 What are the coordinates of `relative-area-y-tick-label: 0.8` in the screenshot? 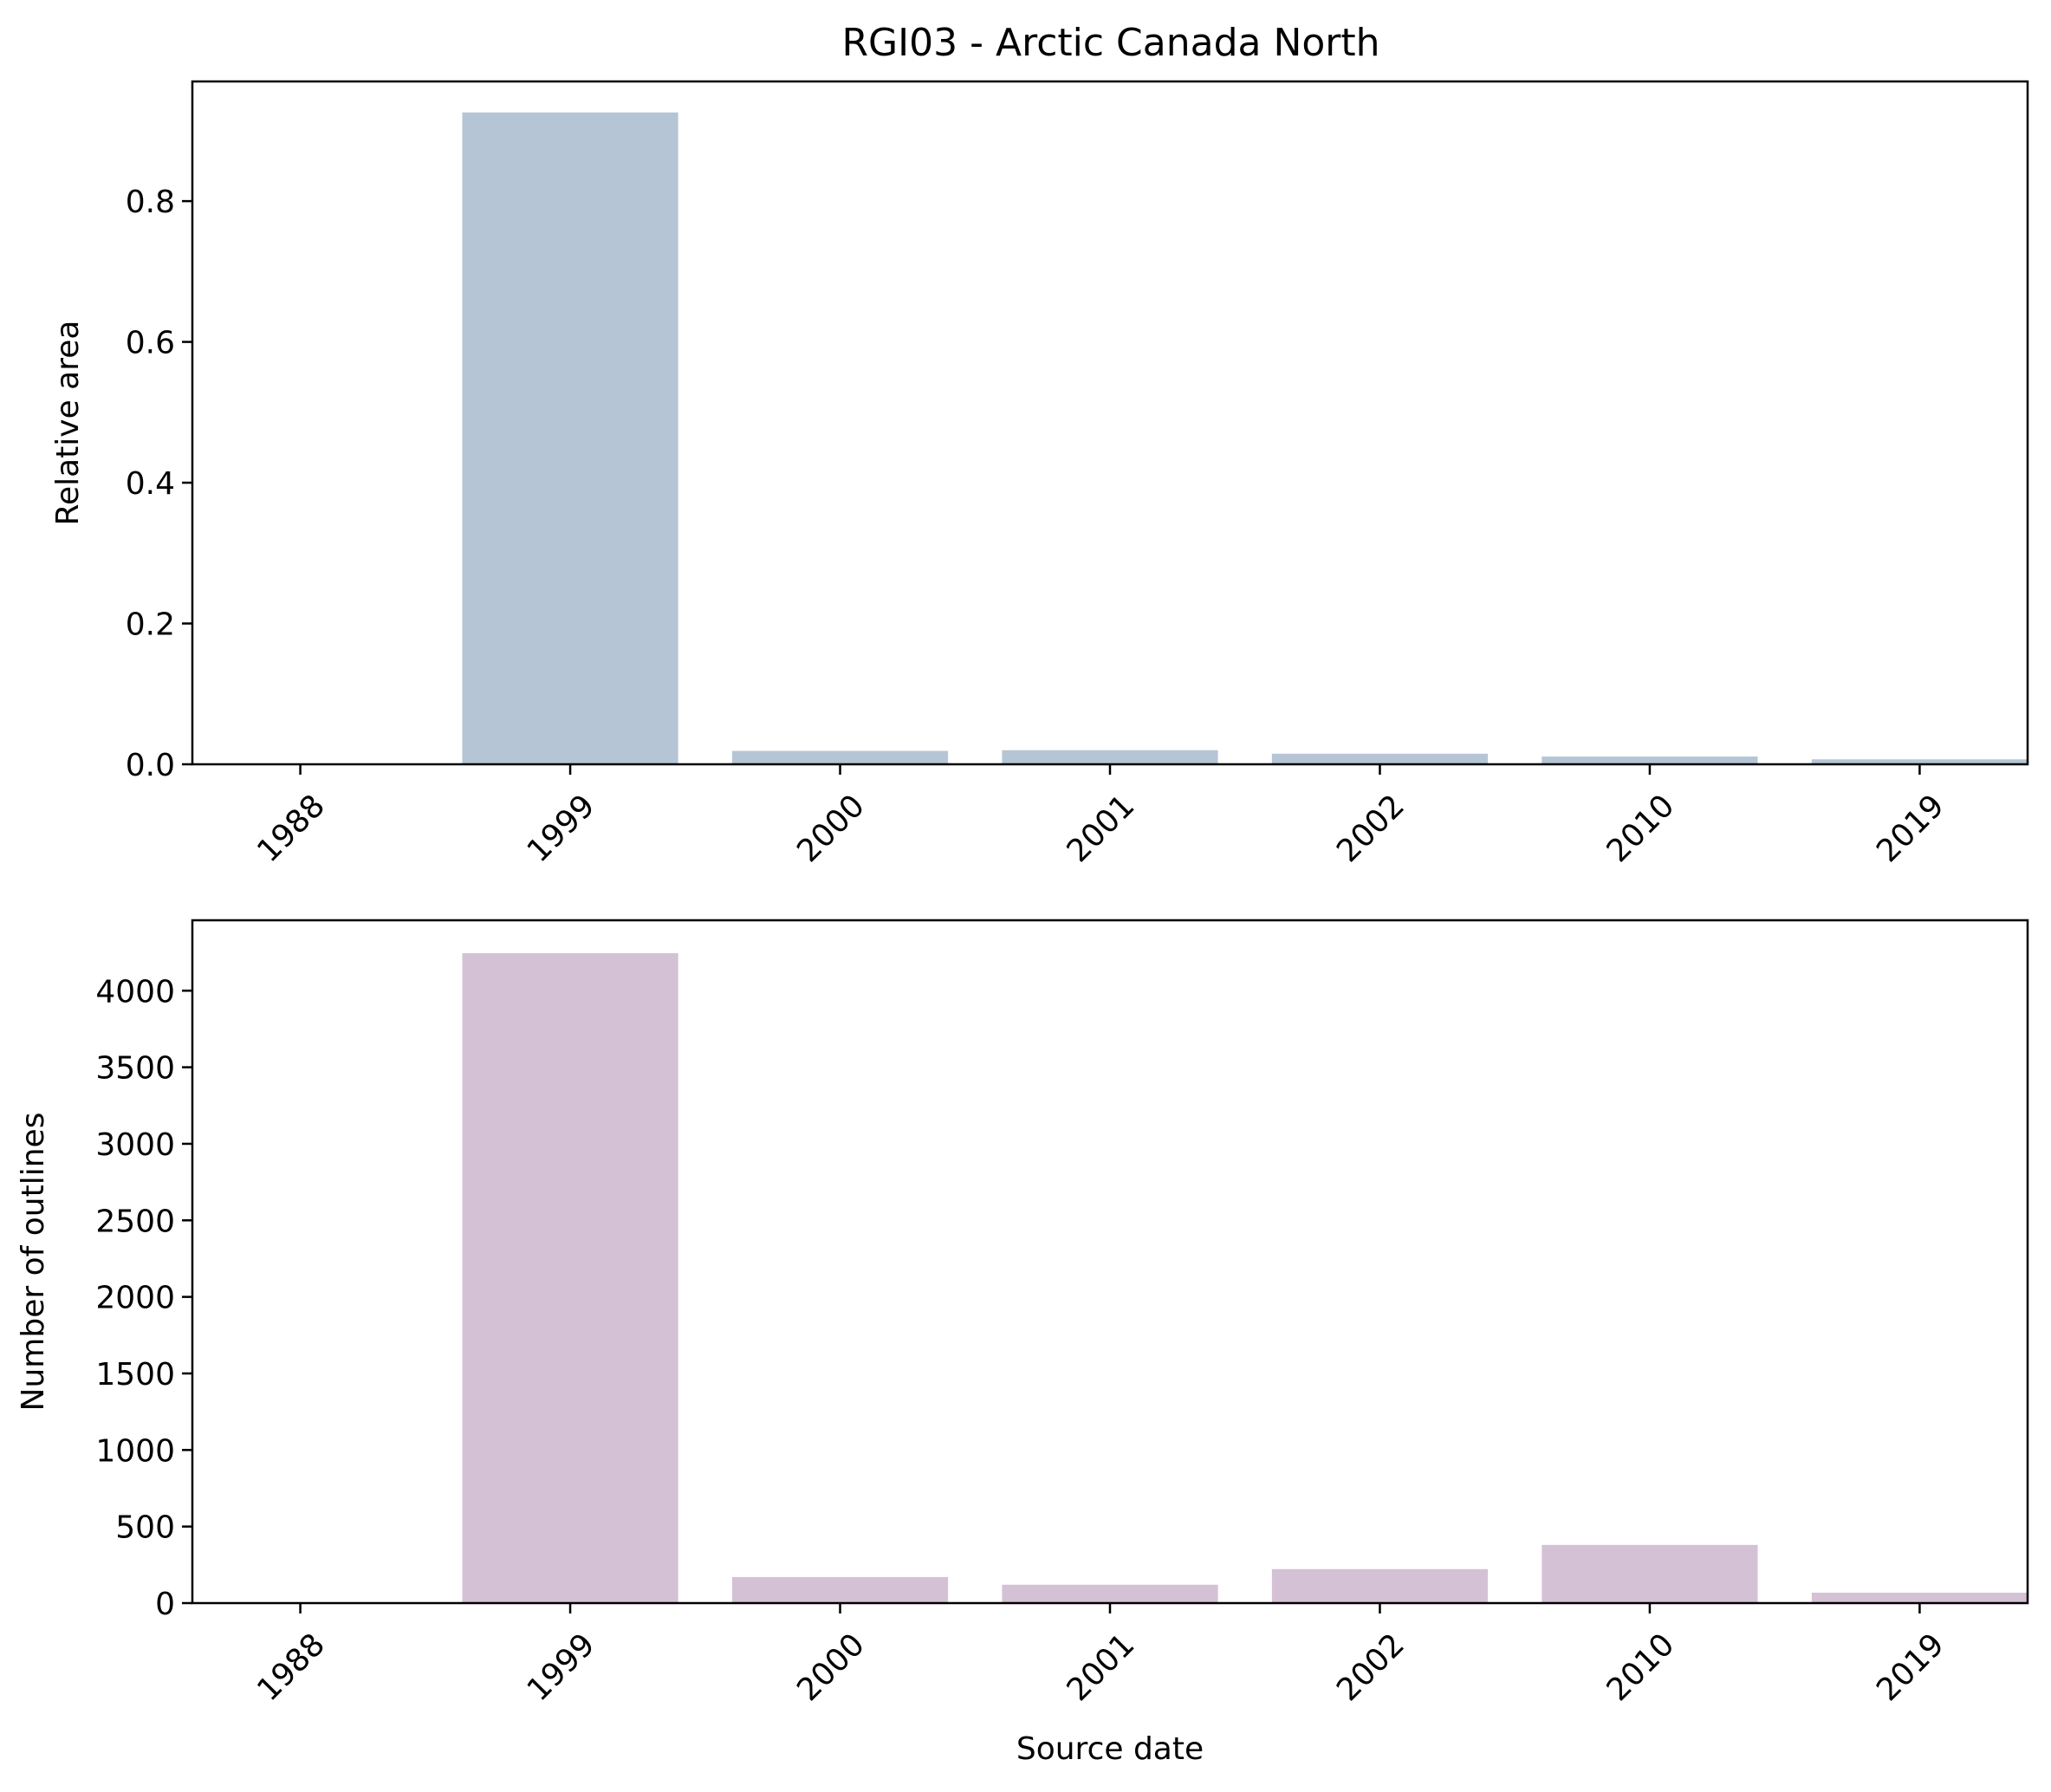 It's located at (151, 203).